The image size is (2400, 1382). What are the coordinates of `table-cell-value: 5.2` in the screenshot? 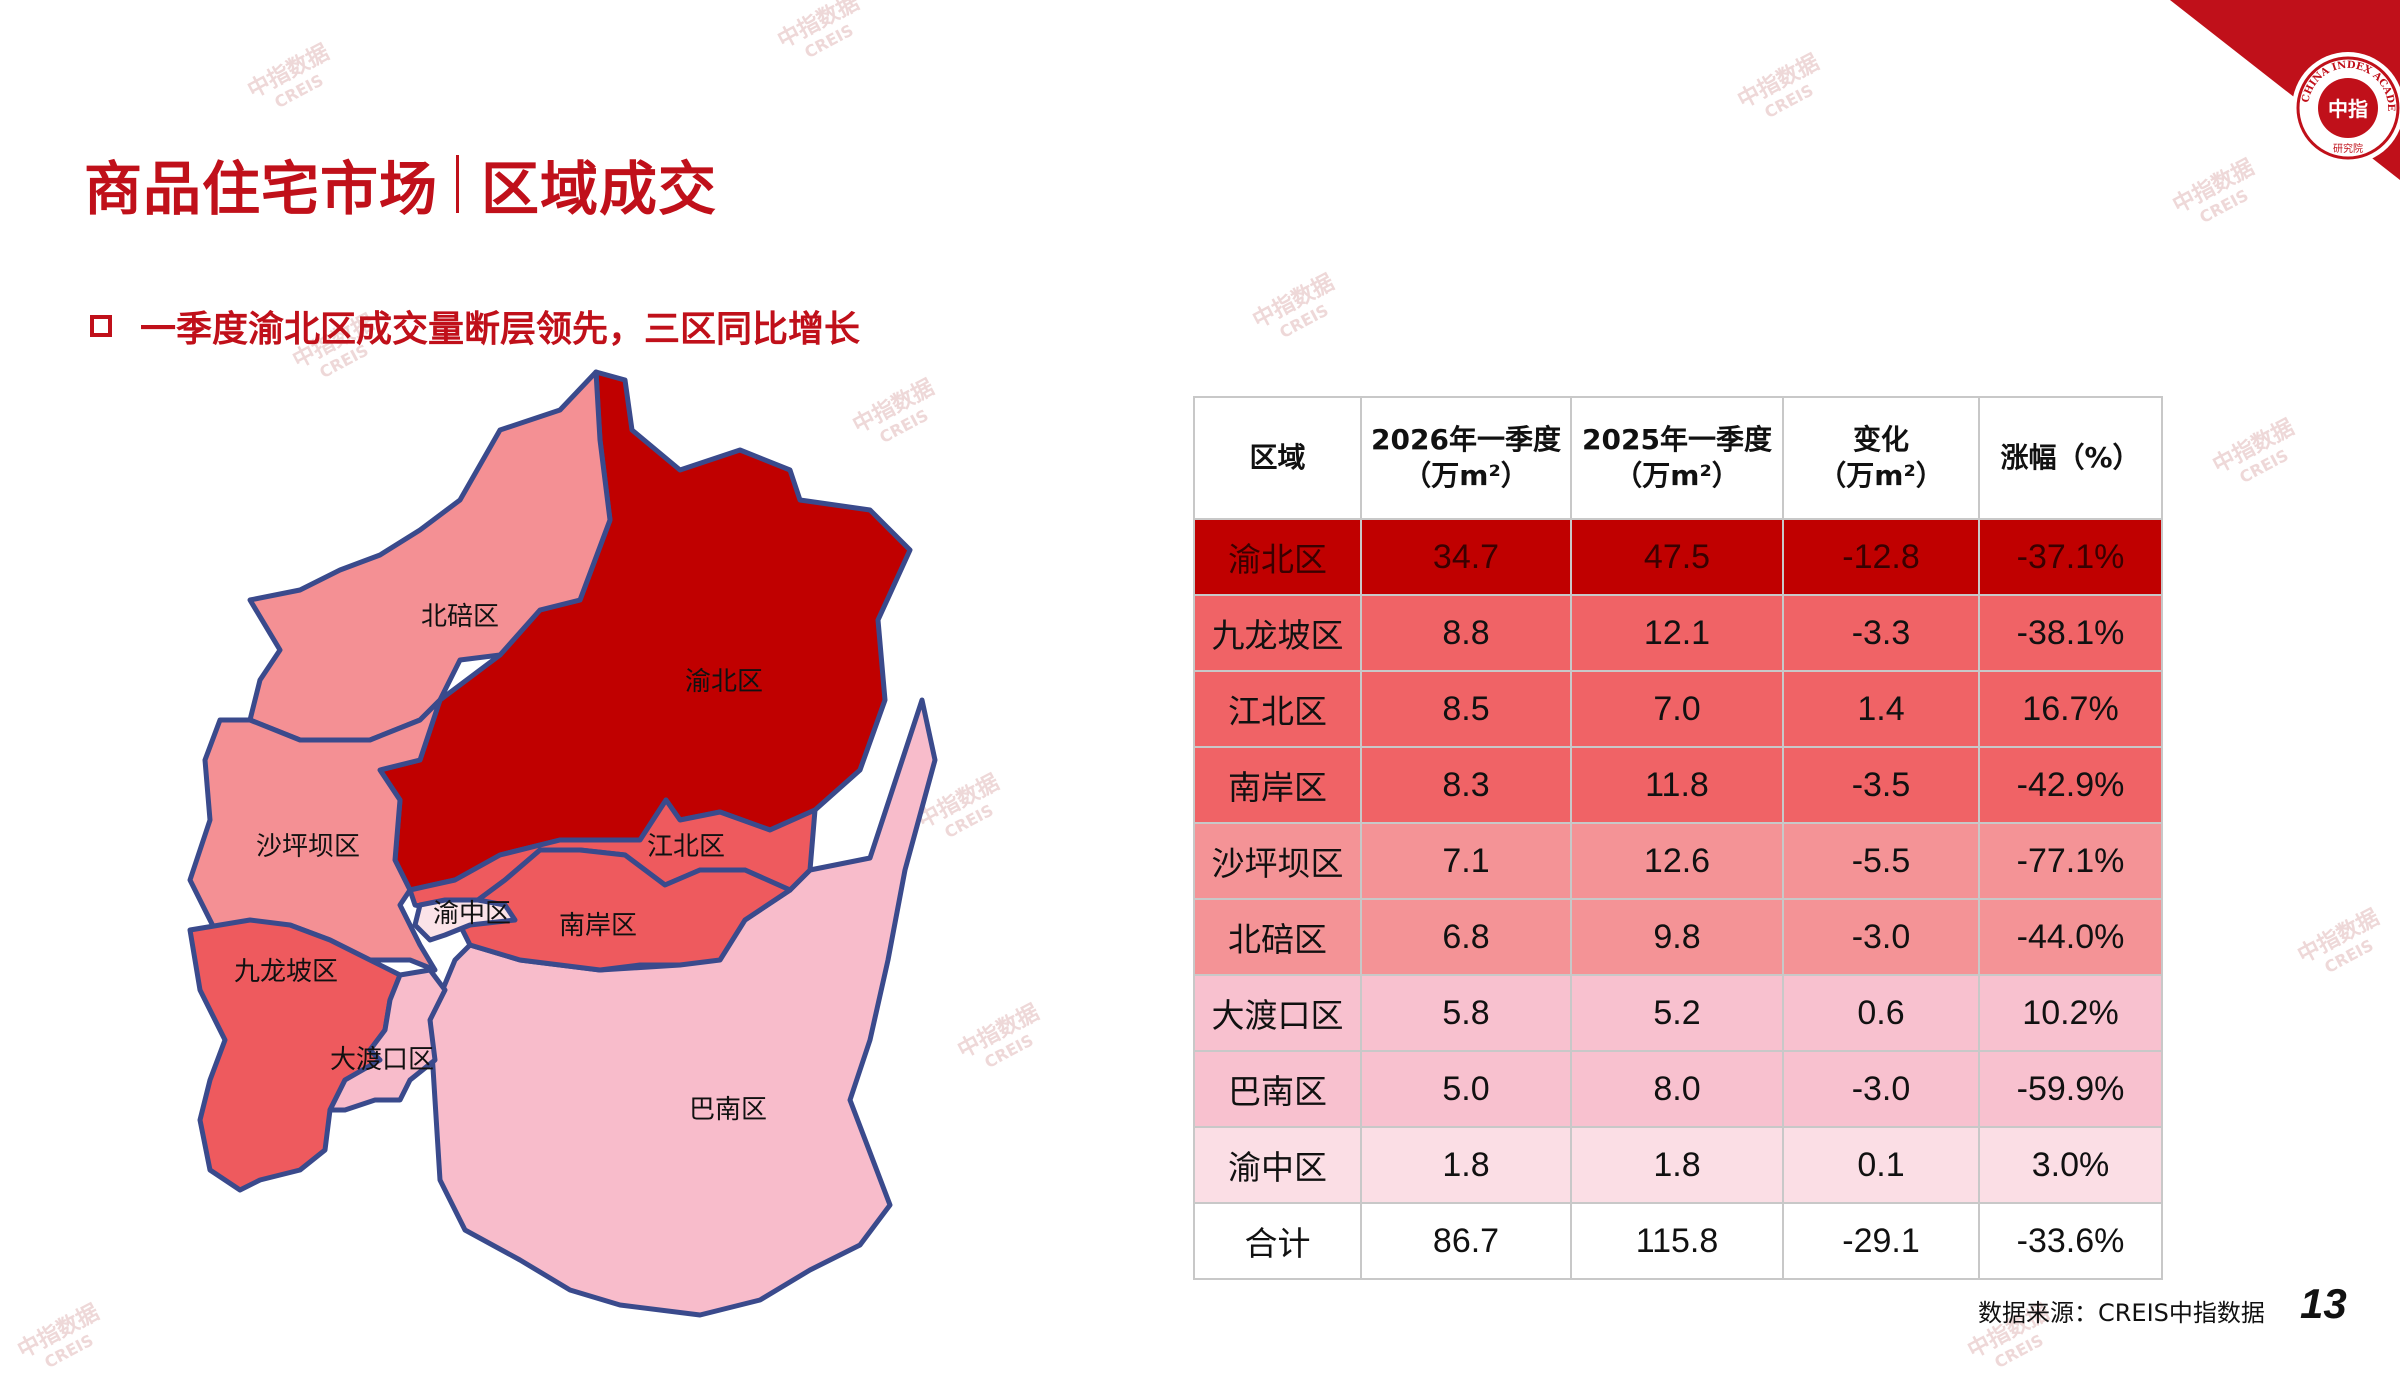 It's located at (1677, 1013).